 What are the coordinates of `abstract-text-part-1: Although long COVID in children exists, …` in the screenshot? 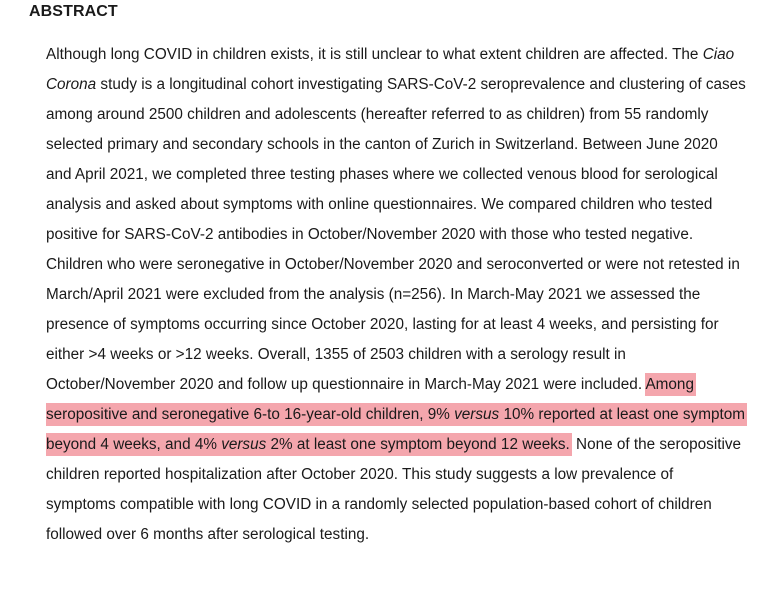 It's located at (374, 54).